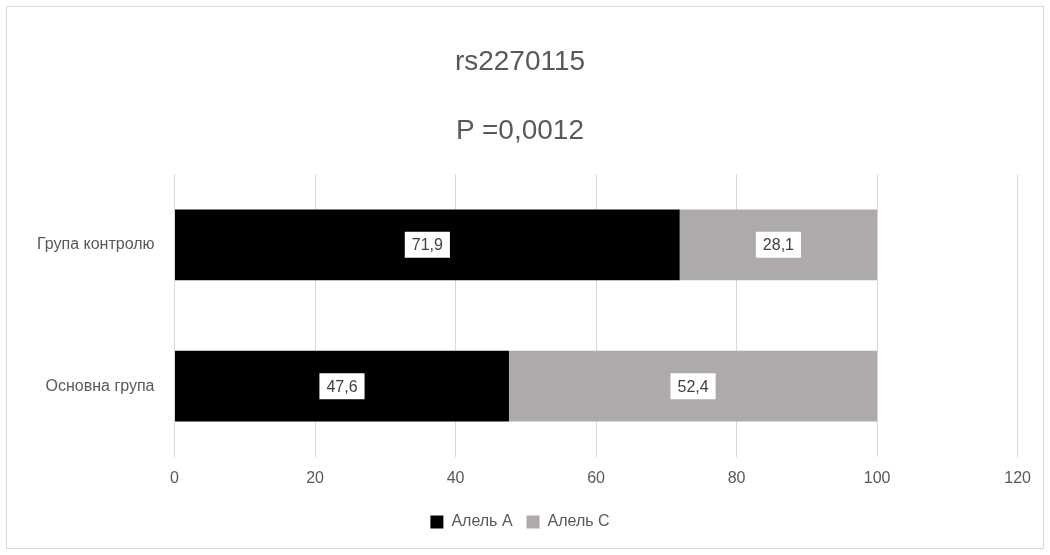 This screenshot has width=1050, height=555. Describe the element at coordinates (578, 521) in the screenshot. I see `legend-label: Алель С` at that location.